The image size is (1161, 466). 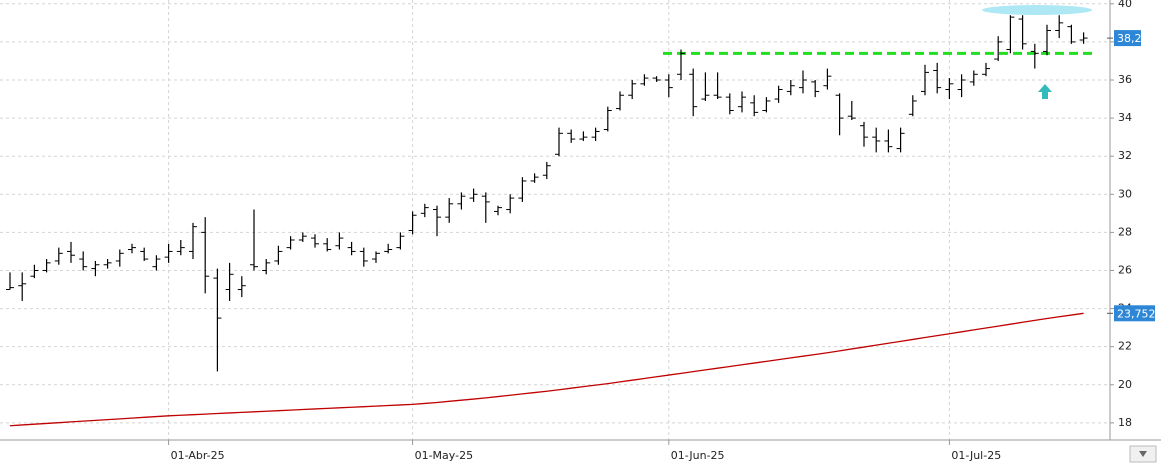 What do you see at coordinates (1125, 5) in the screenshot?
I see `y-tick-label: 40` at bounding box center [1125, 5].